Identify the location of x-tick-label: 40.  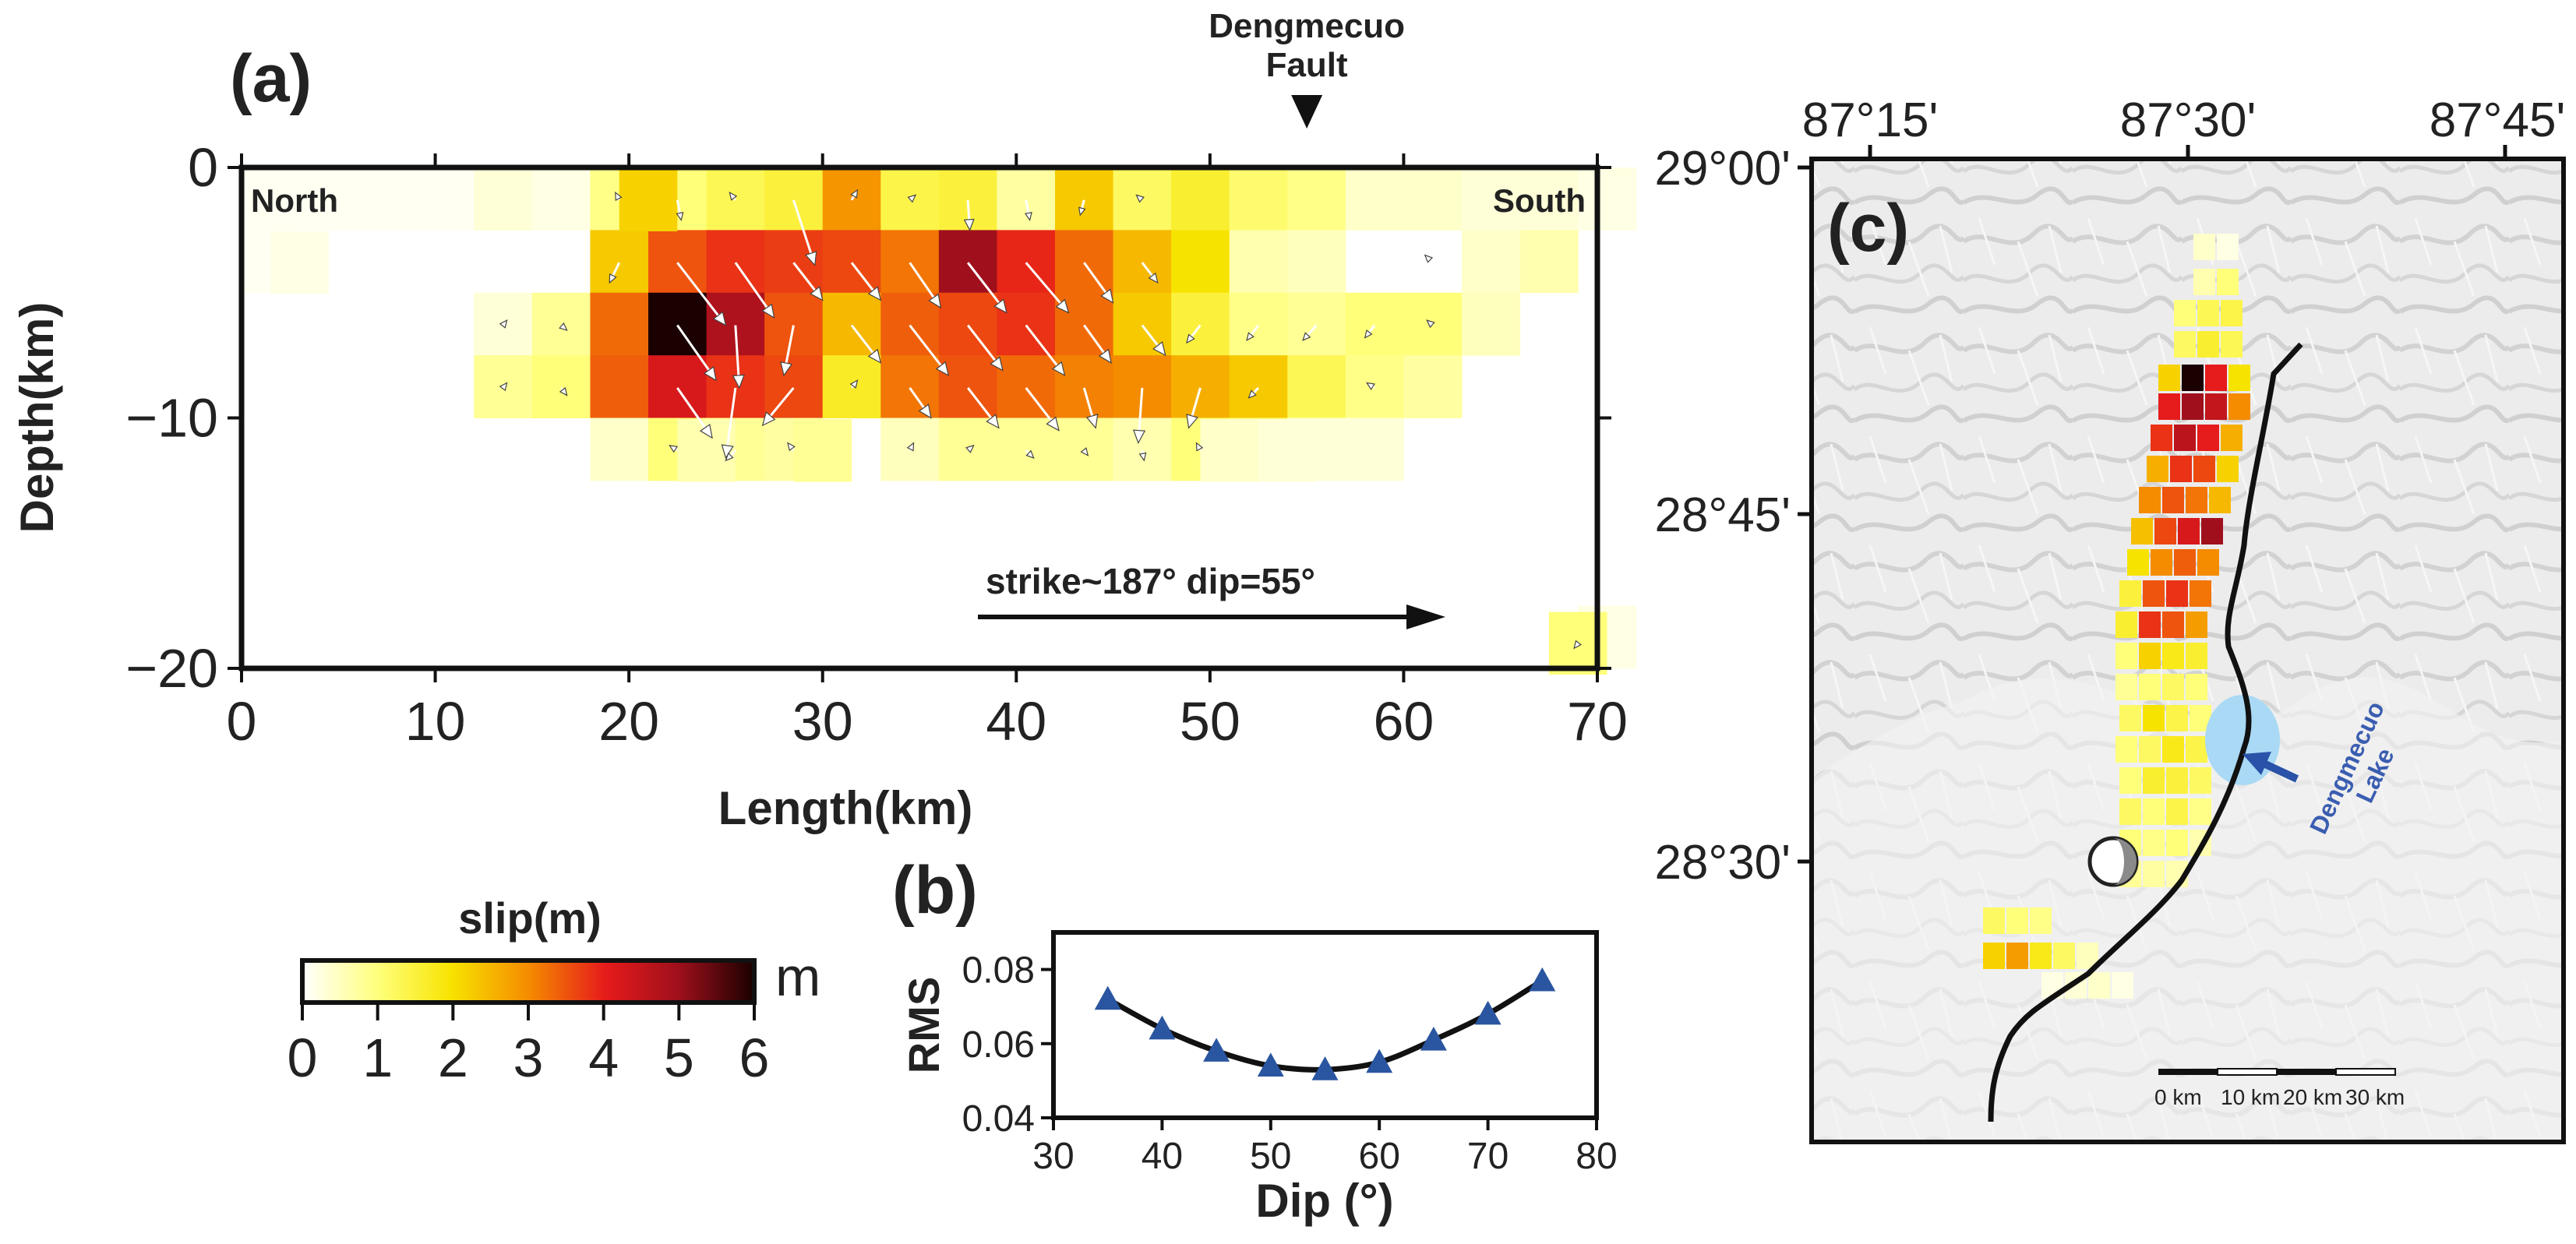
(1016, 721).